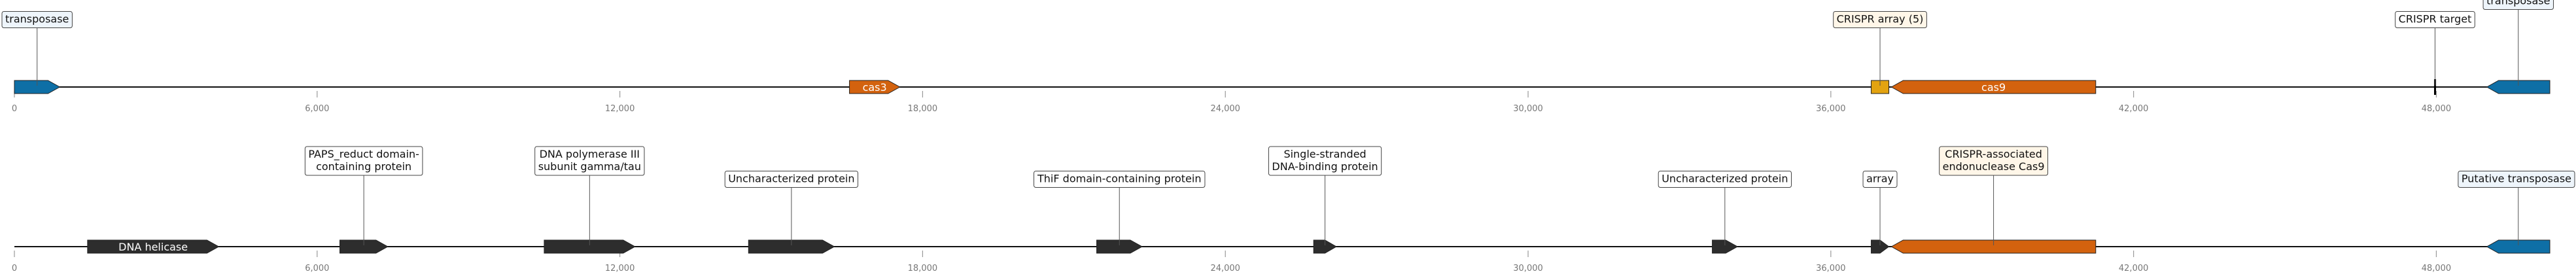 This screenshot has height=280, width=2576. Describe the element at coordinates (2518, 246) in the screenshot. I see `gene-putative-transposase-arrow` at that location.